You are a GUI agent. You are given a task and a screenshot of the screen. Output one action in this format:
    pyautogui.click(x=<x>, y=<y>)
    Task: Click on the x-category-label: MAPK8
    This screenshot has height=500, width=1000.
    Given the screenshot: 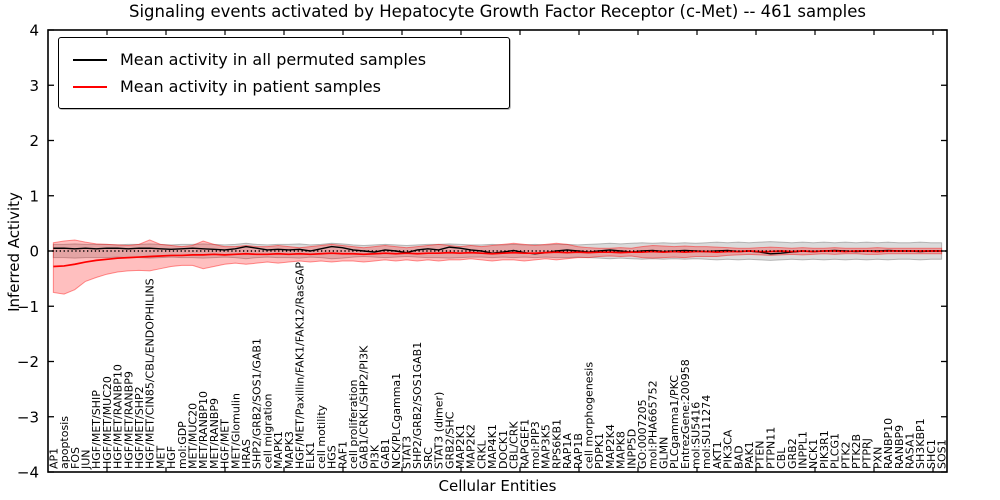 What is the action you would take?
    pyautogui.click(x=621, y=450)
    